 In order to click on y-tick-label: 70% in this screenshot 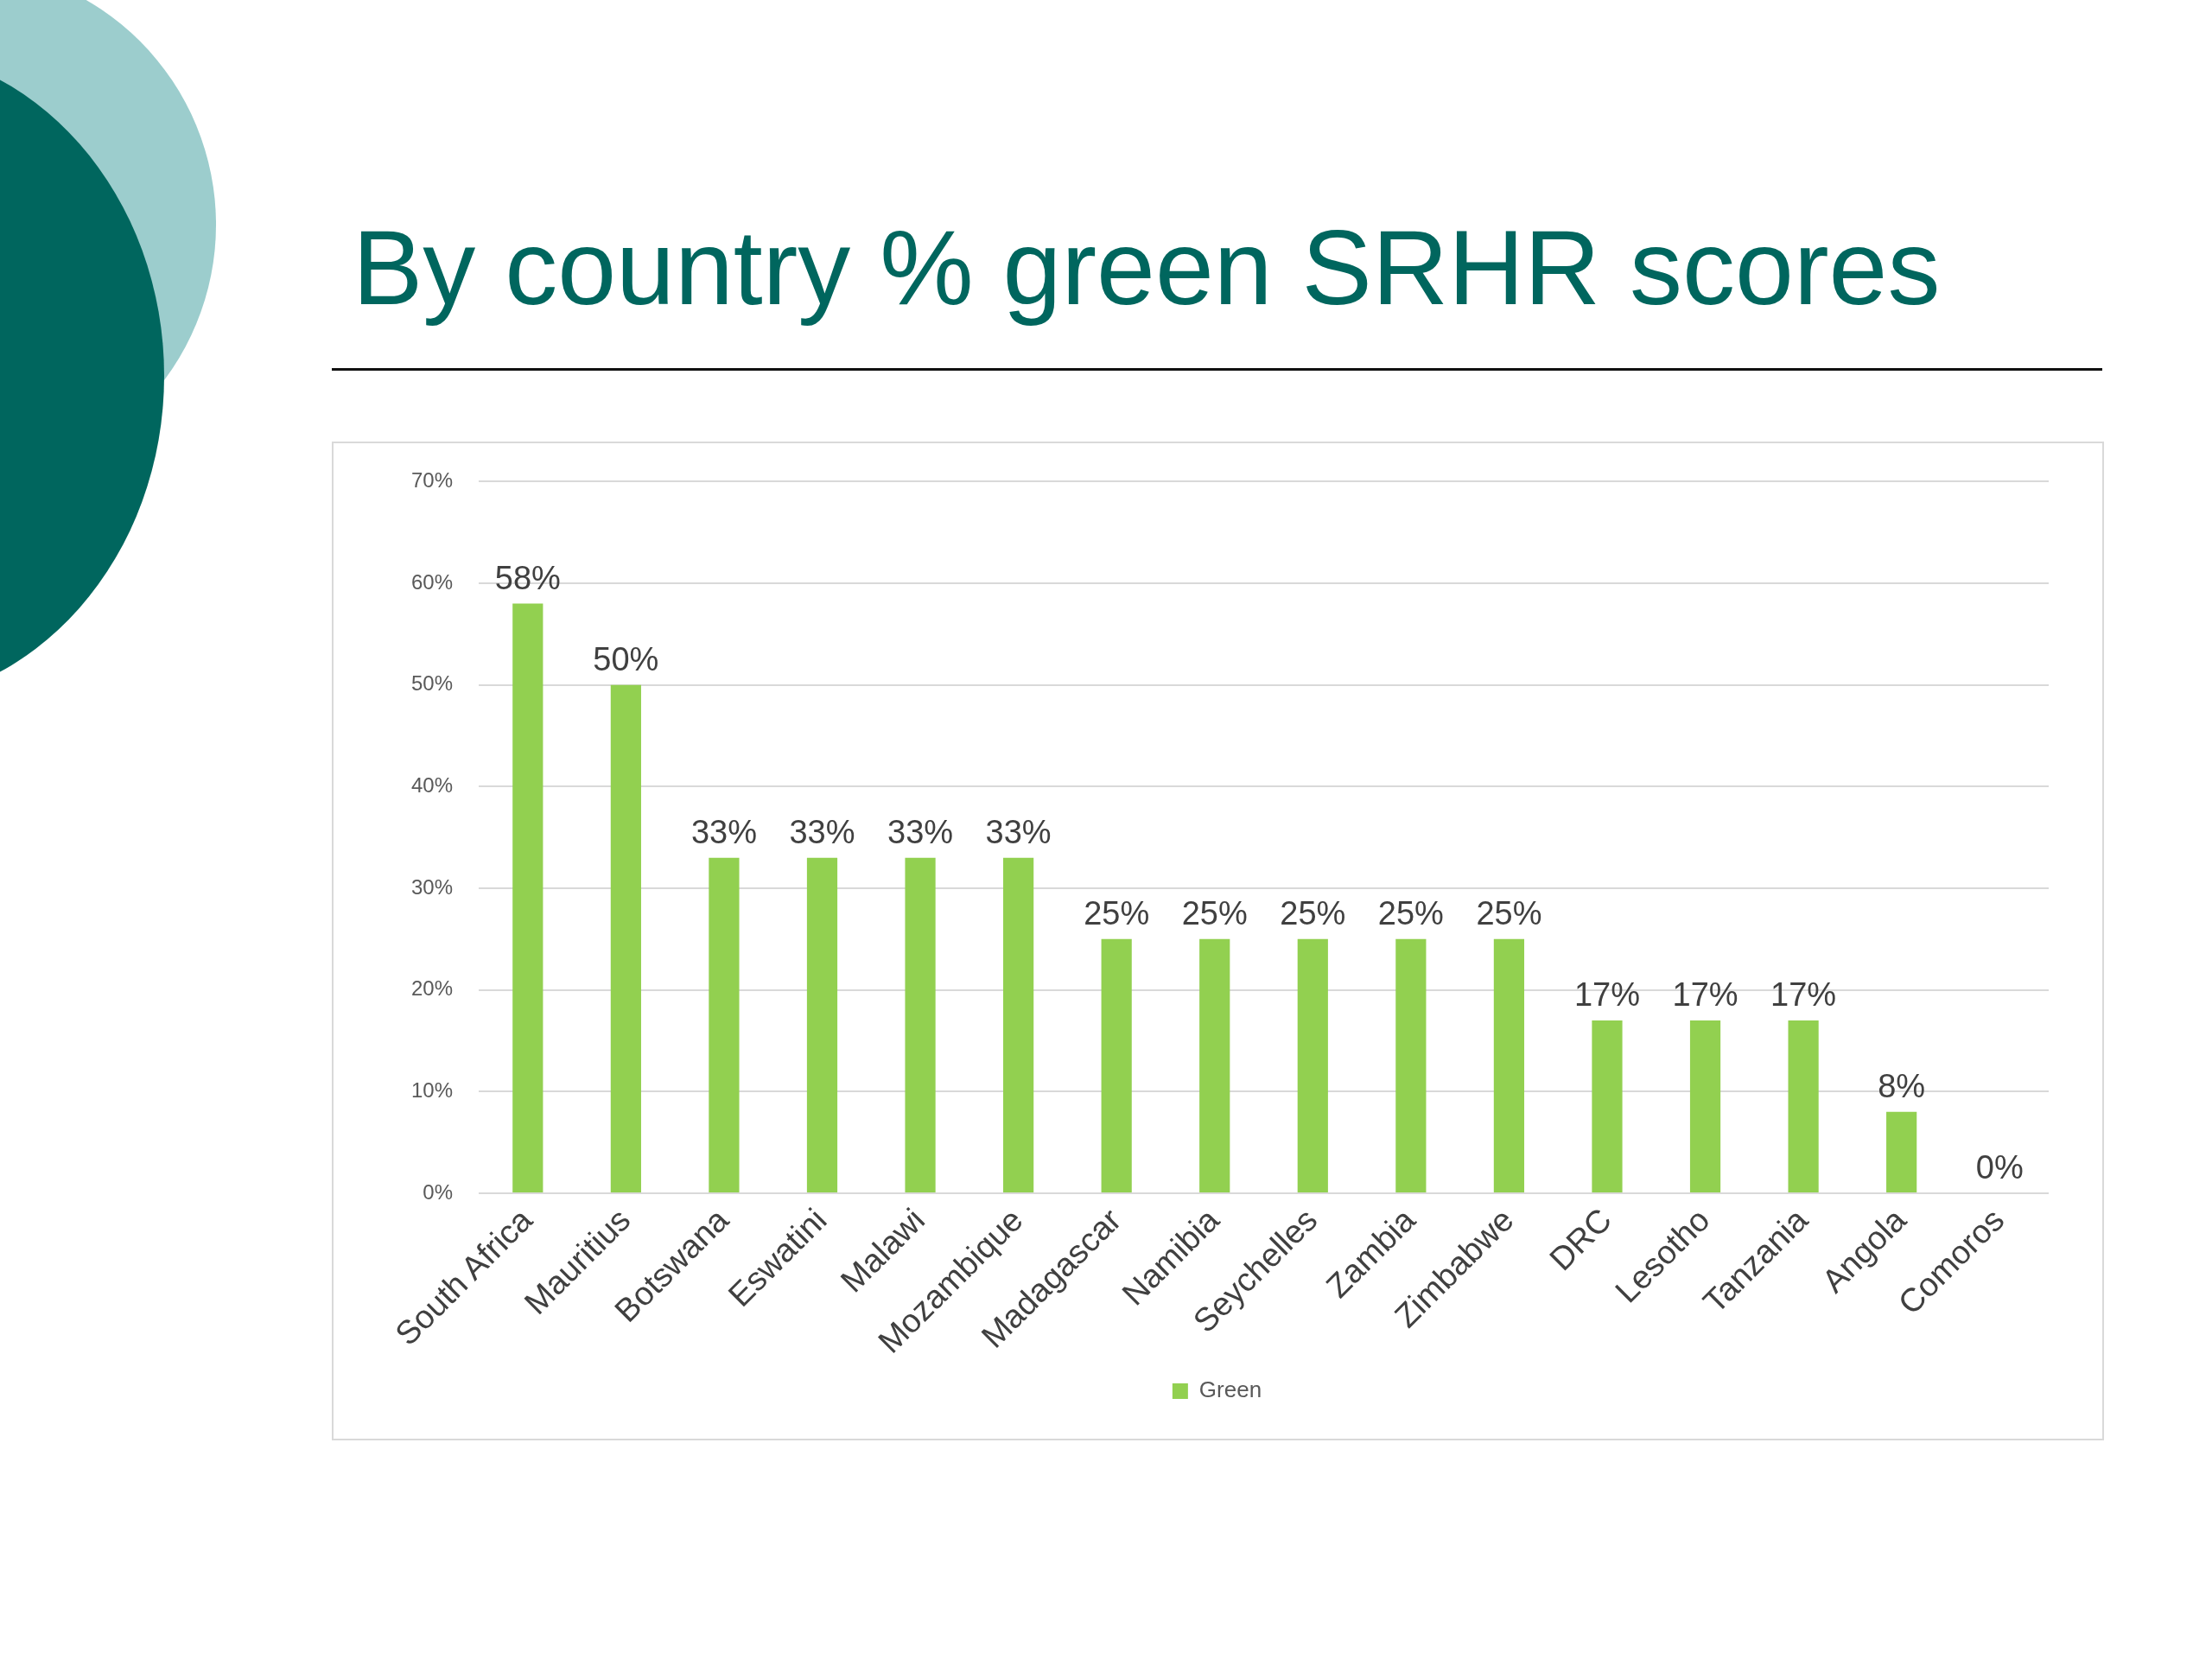, I will do `click(432, 480)`.